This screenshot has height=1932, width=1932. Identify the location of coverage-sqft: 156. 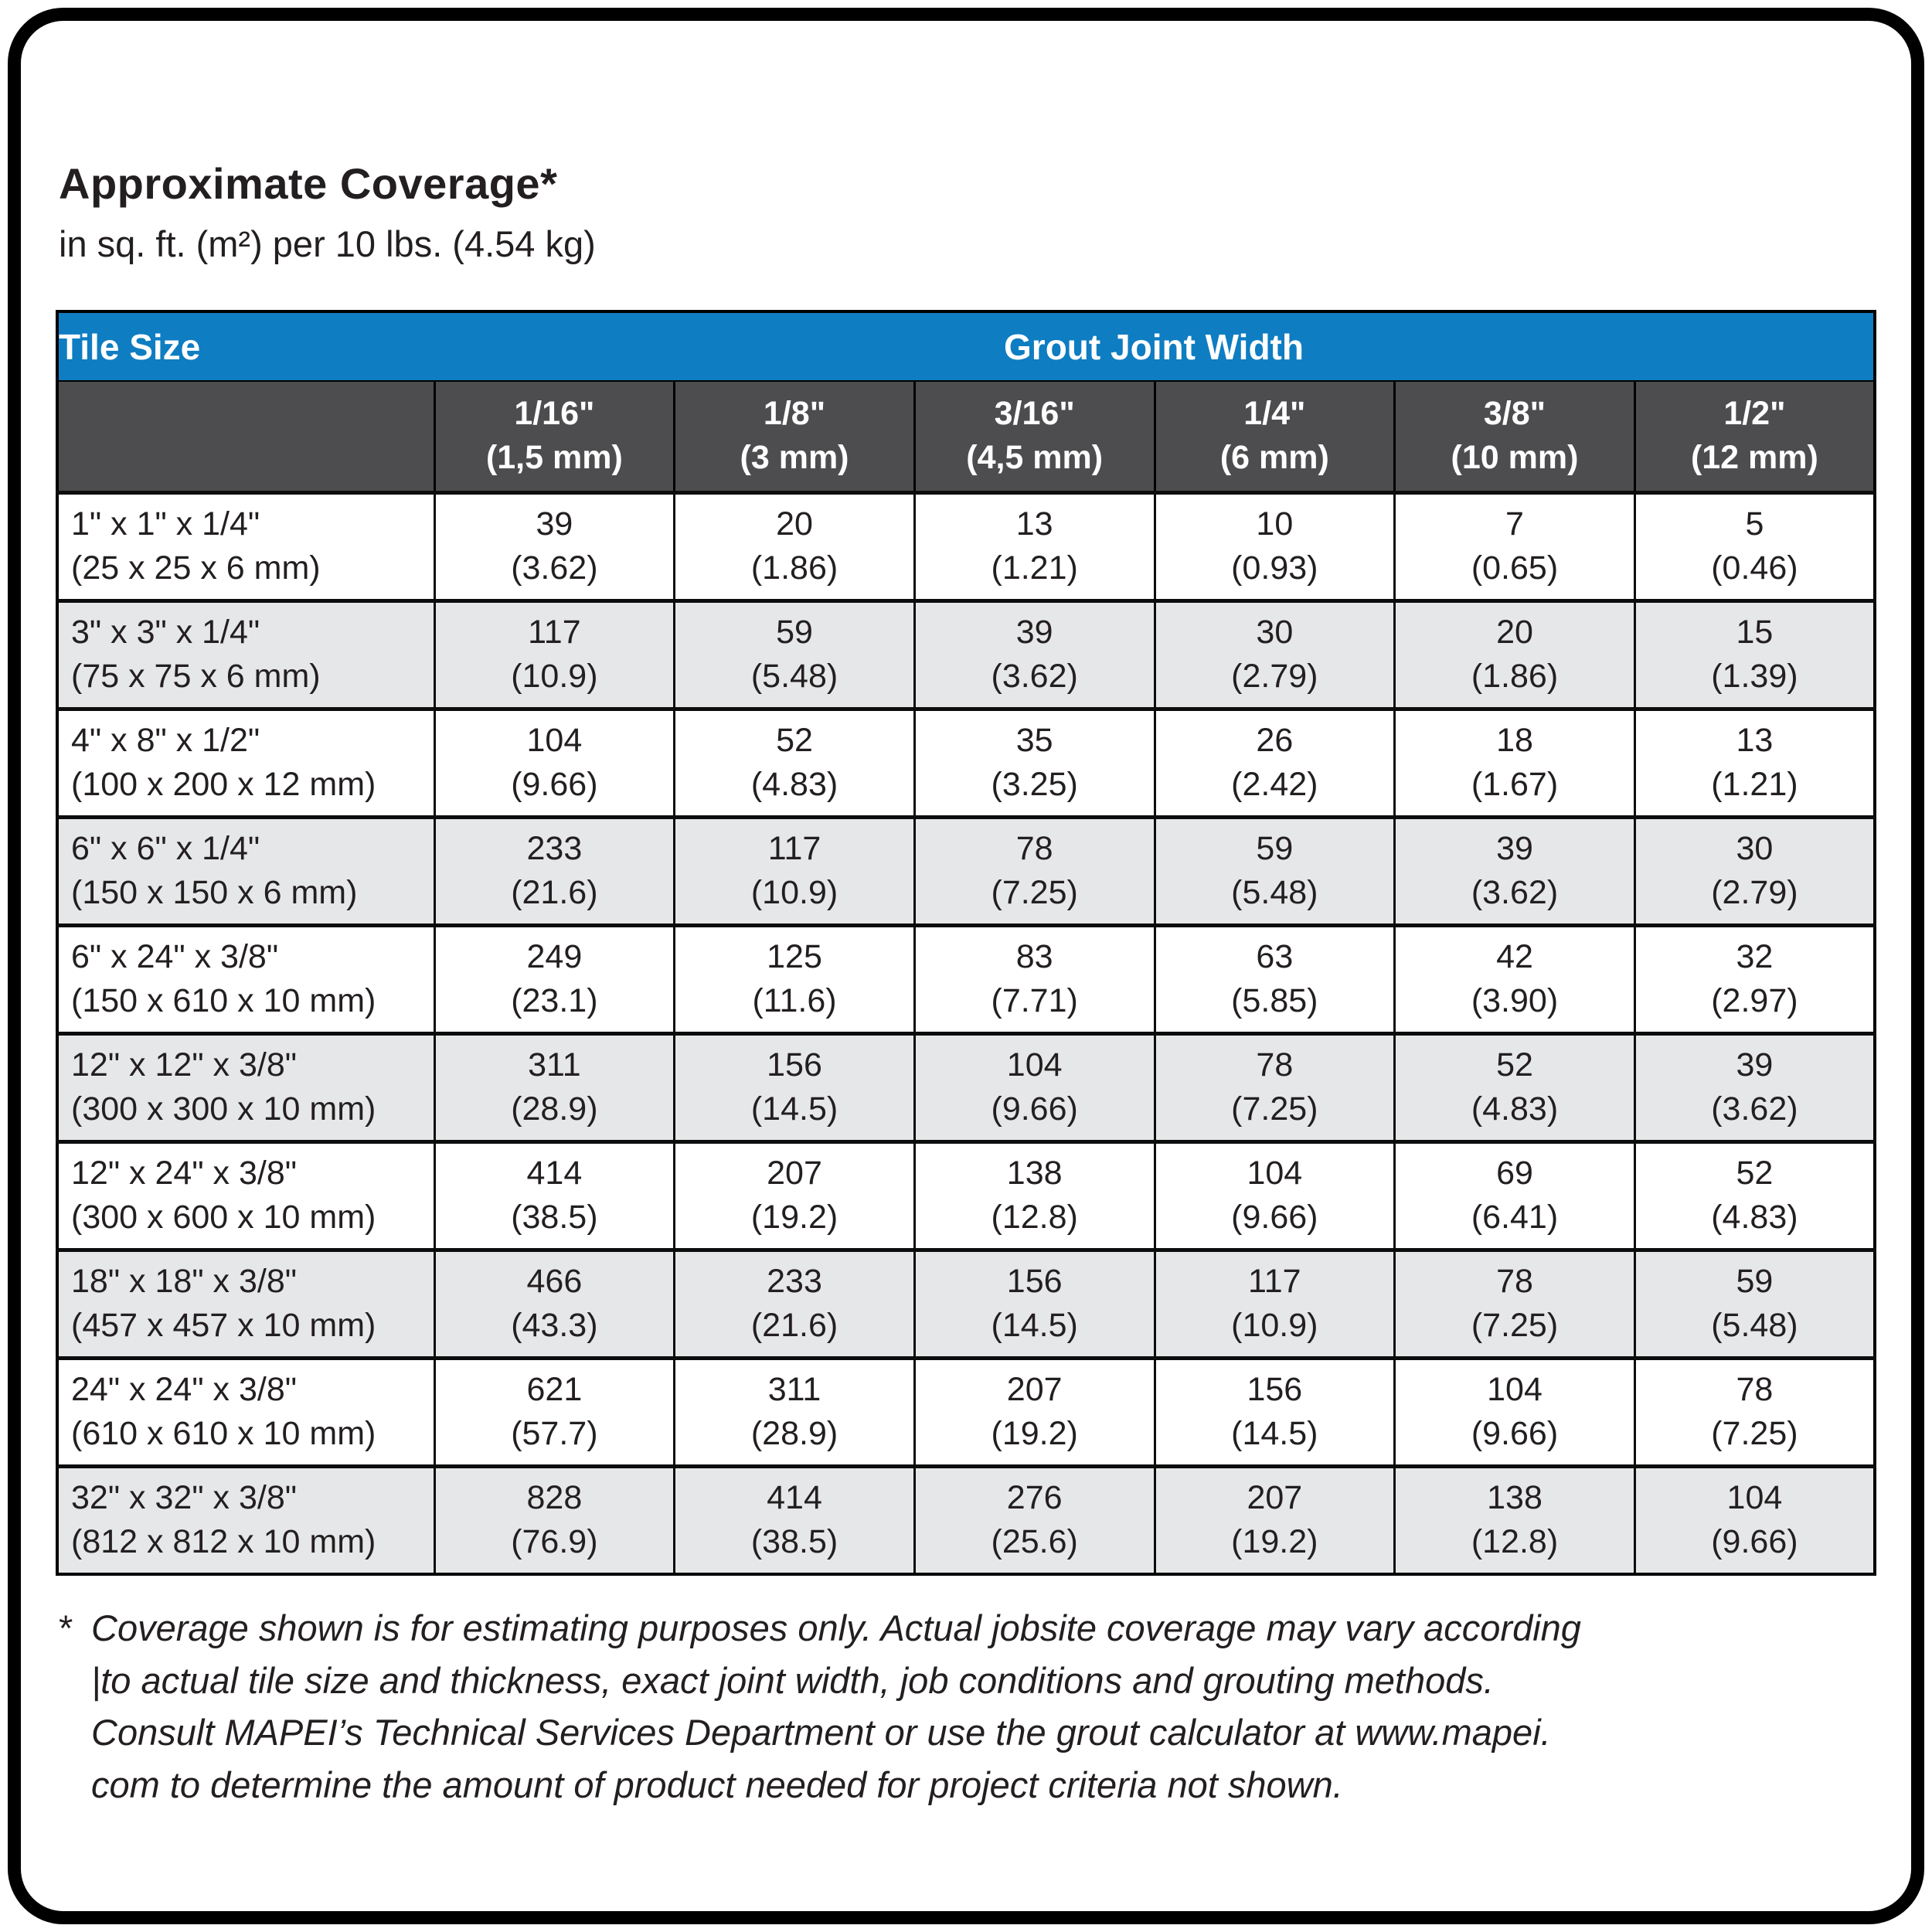
(1035, 1281).